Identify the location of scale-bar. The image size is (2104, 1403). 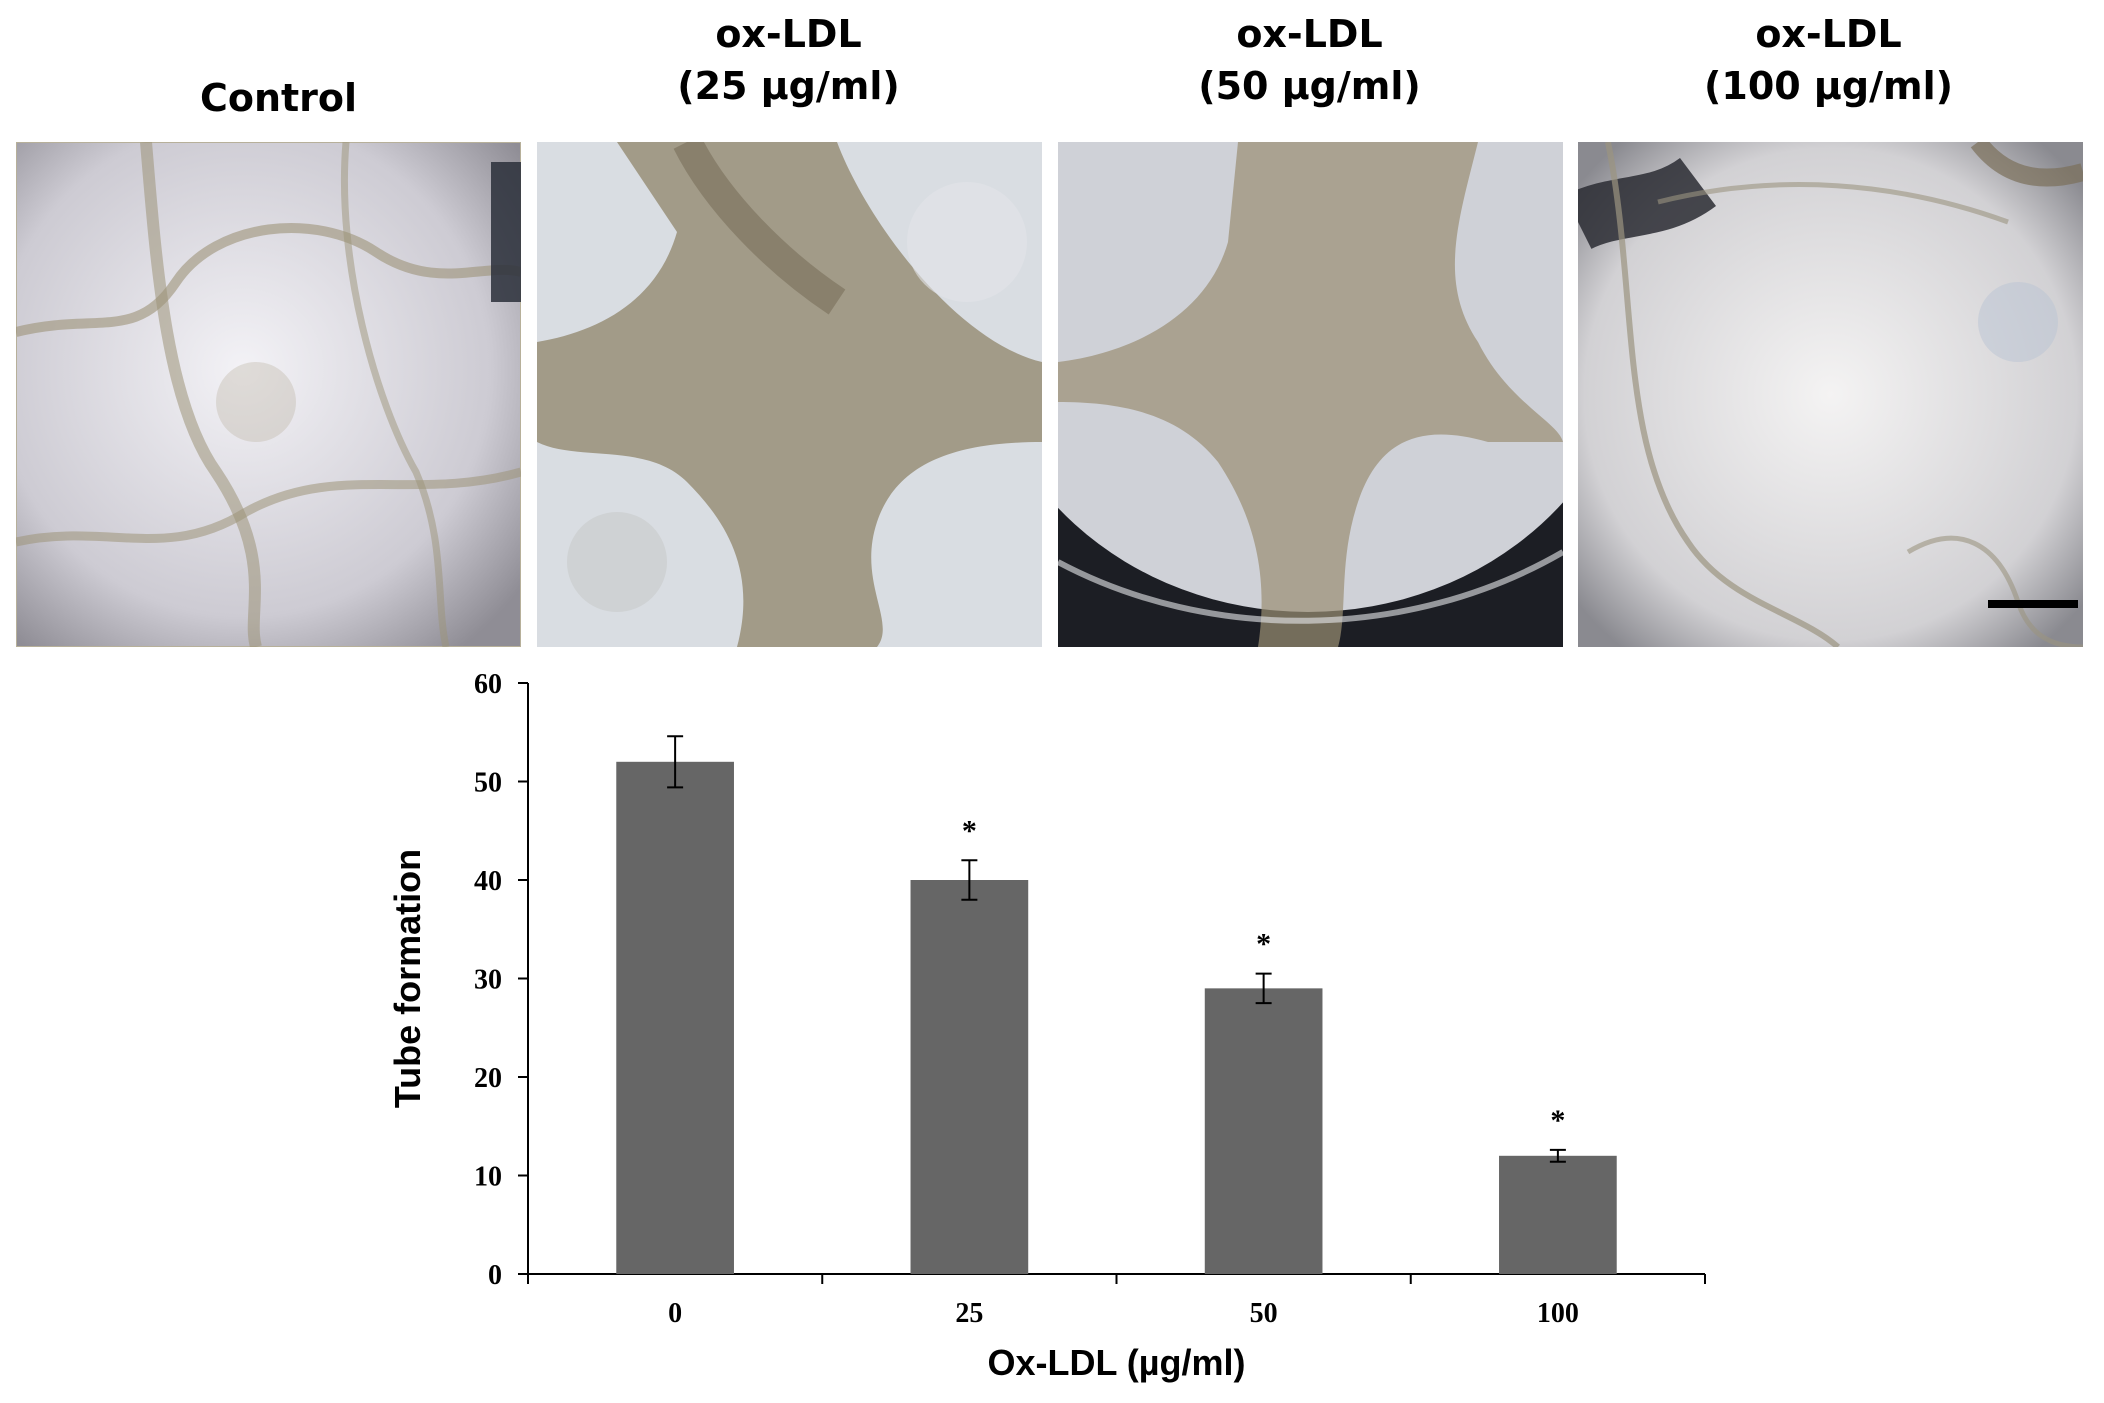
(2033, 604).